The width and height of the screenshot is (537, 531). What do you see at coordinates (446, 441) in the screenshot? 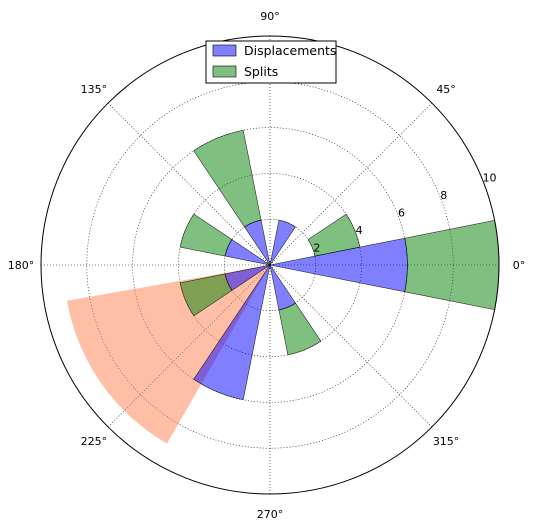
I see `angle-tick-label: 315°` at bounding box center [446, 441].